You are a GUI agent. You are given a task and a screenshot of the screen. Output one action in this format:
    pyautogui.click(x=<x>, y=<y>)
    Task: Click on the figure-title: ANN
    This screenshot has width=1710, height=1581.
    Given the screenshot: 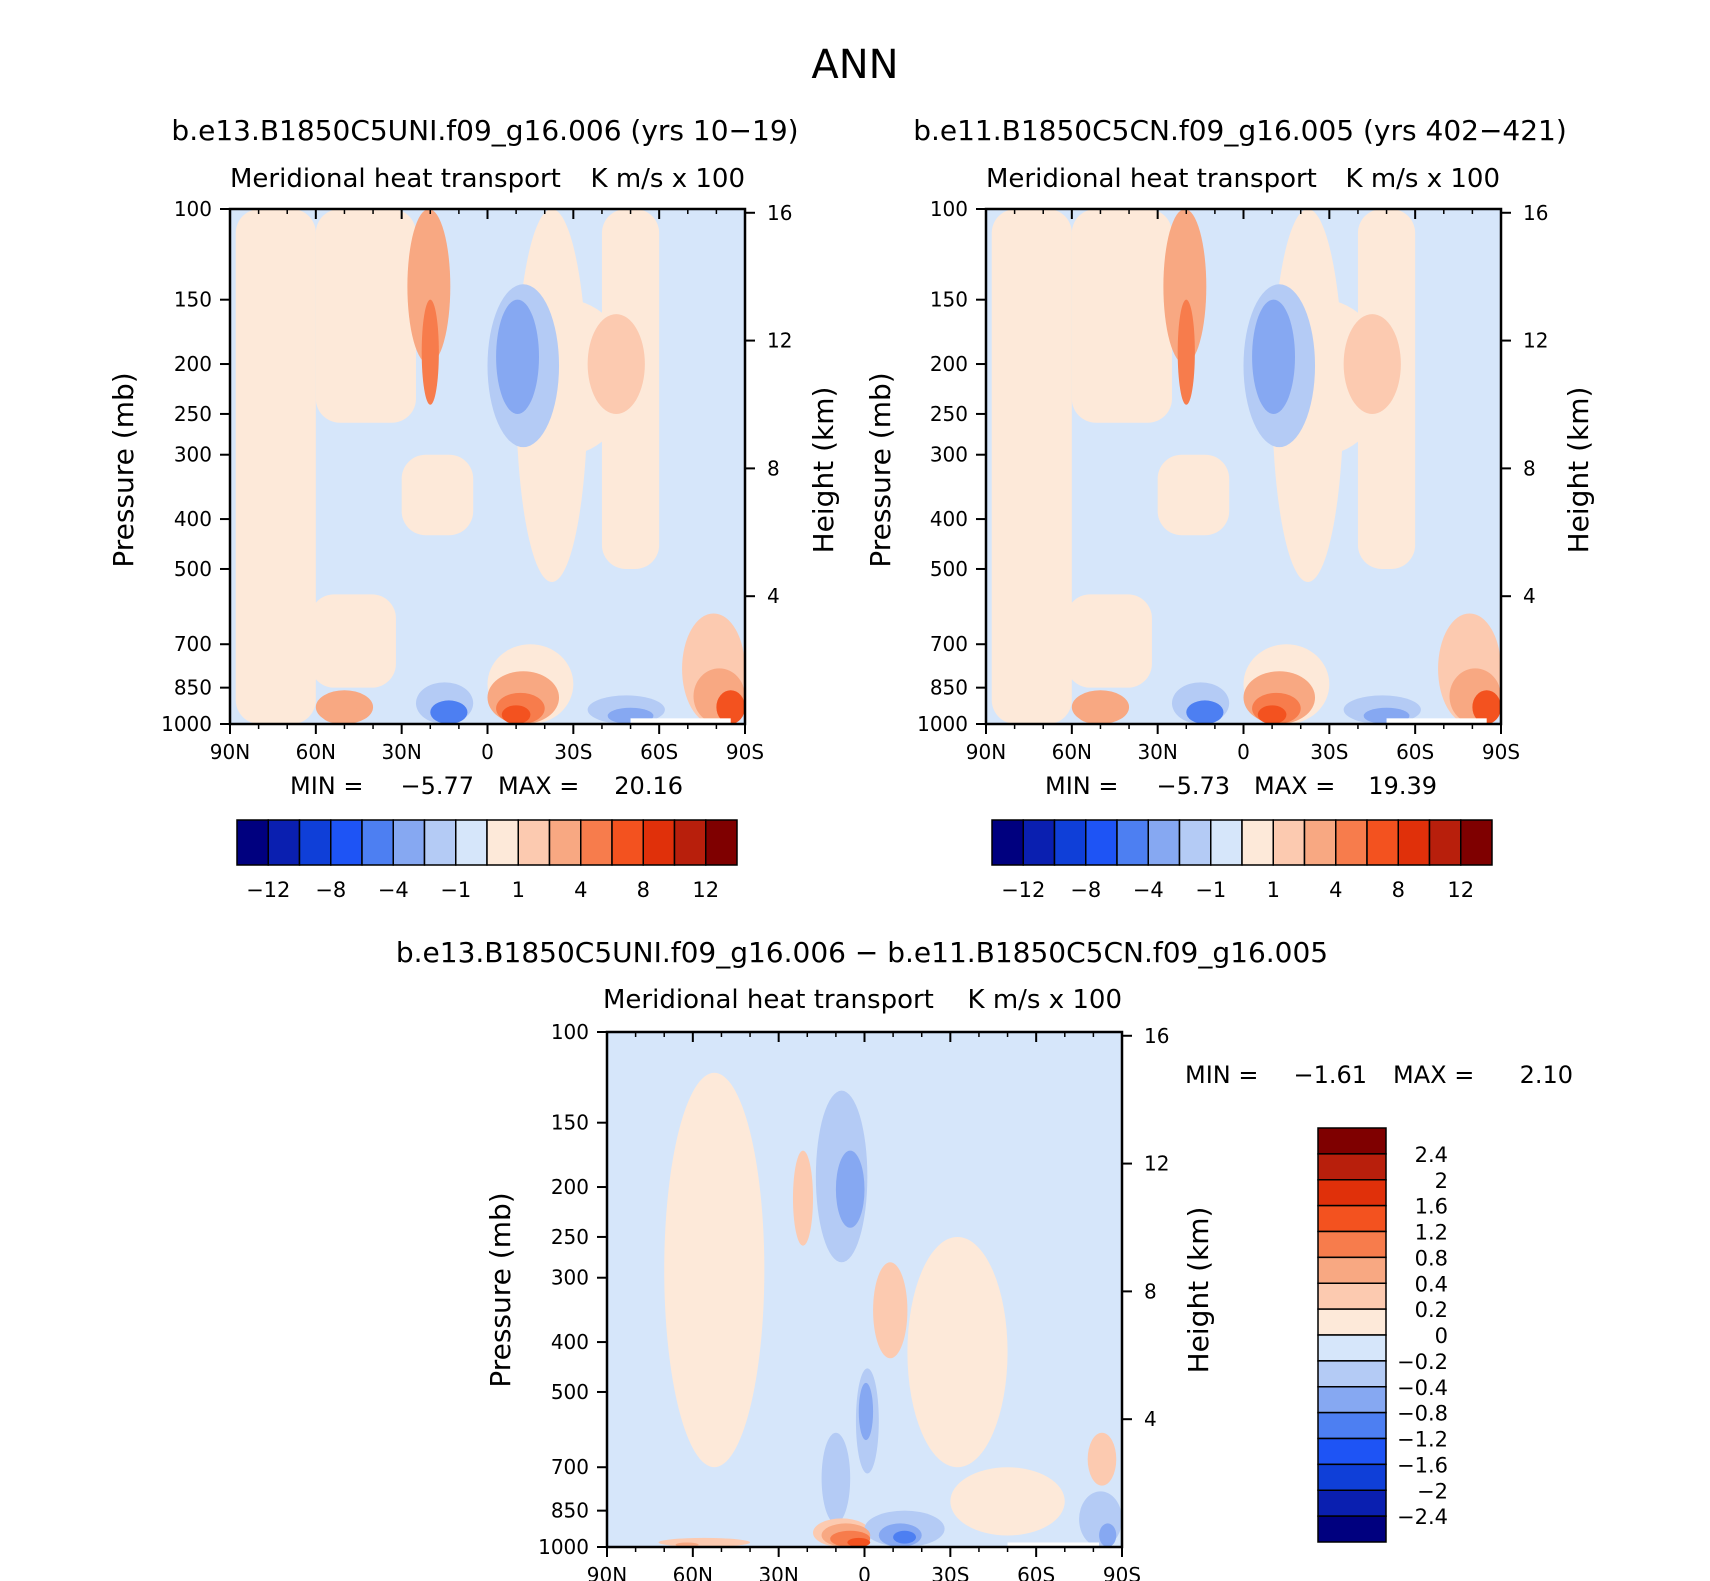 What is the action you would take?
    pyautogui.click(x=854, y=65)
    